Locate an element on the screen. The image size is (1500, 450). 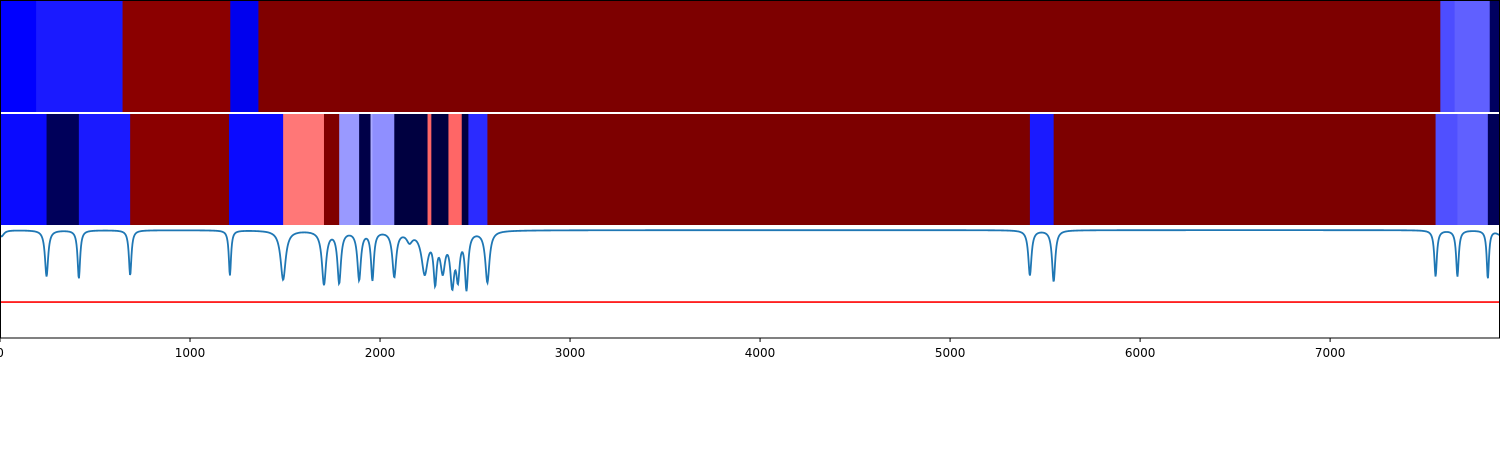
x-tick-label-6: 6000 is located at coordinates (1140, 353).